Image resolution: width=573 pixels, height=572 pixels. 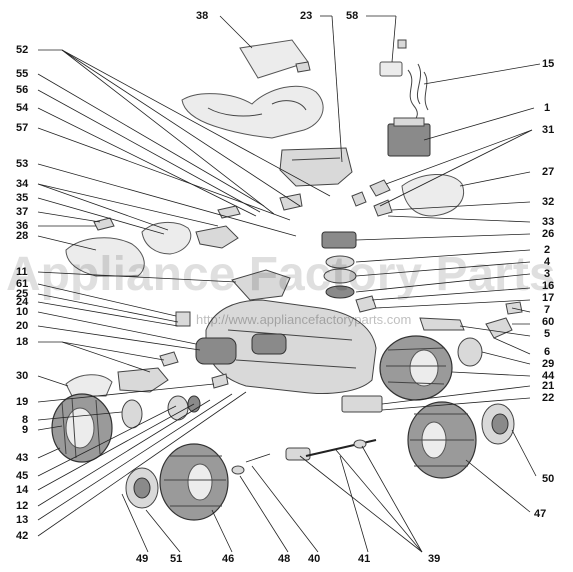 What do you see at coordinates (22, 402) in the screenshot?
I see `callout-19: 19` at bounding box center [22, 402].